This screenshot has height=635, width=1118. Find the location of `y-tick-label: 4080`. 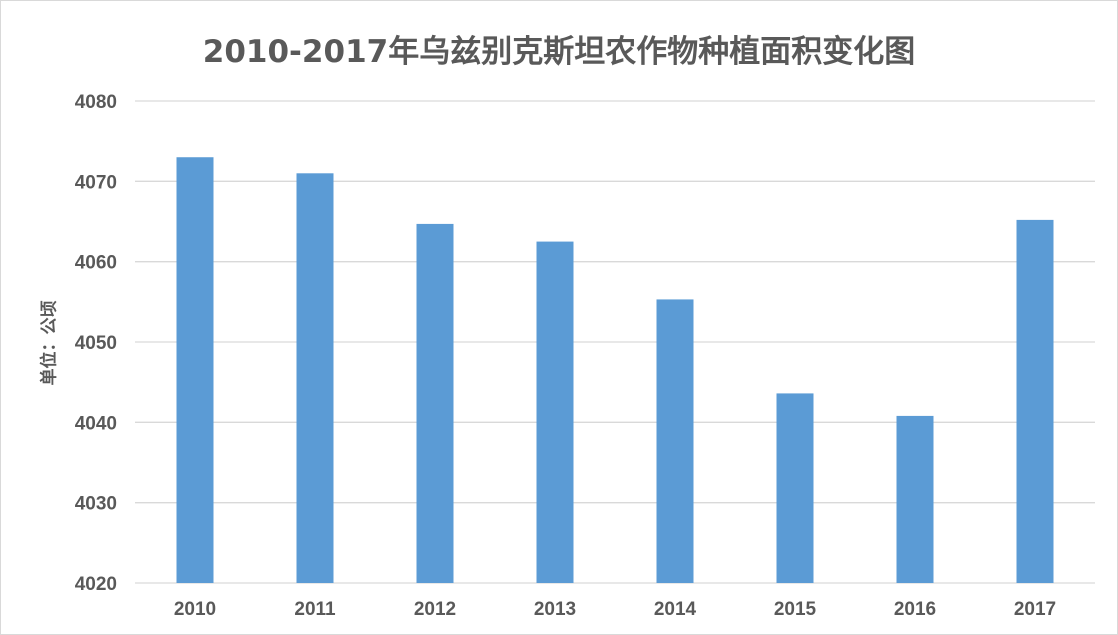

y-tick-label: 4080 is located at coordinates (96, 102).